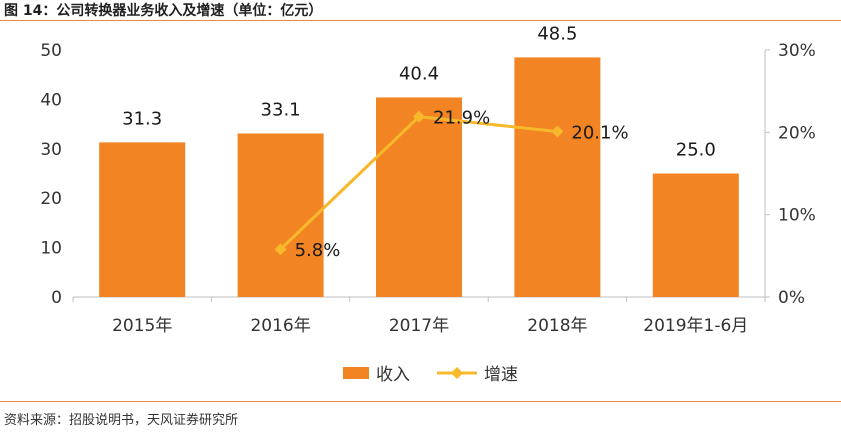 The width and height of the screenshot is (841, 438). I want to click on y-right-tick-label: 20%, so click(797, 133).